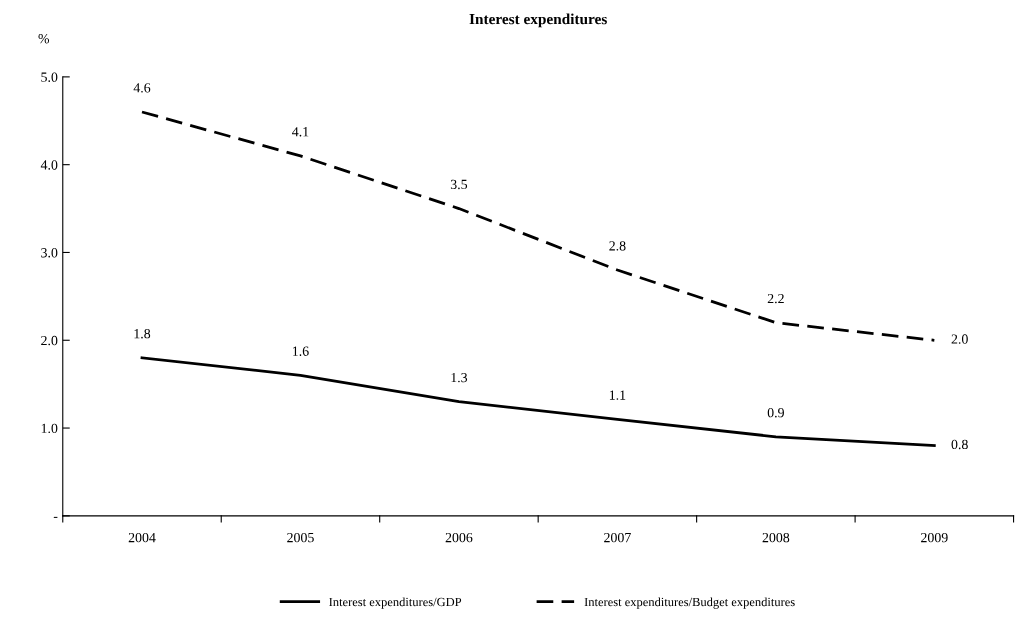 This screenshot has height=620, width=1029. I want to click on y-tick-label: 3.0, so click(49, 253).